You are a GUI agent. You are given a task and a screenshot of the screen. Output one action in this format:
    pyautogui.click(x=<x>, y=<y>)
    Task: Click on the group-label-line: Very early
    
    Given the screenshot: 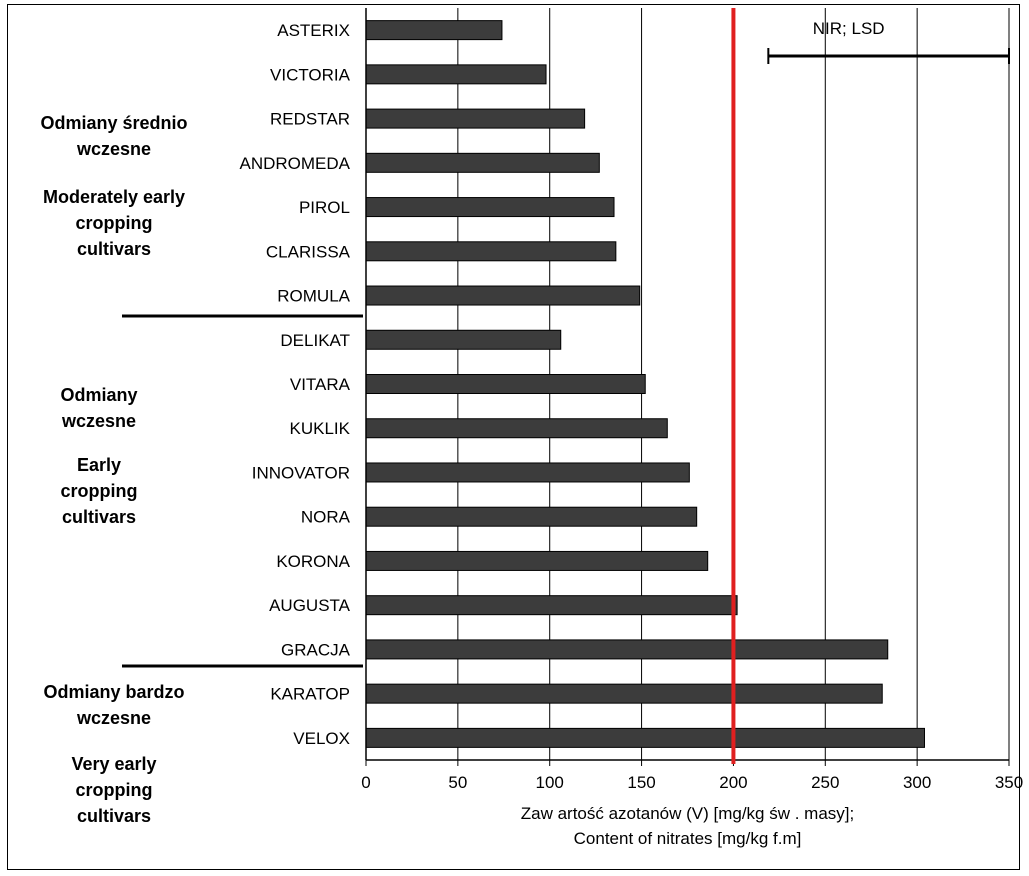 What is the action you would take?
    pyautogui.click(x=114, y=764)
    